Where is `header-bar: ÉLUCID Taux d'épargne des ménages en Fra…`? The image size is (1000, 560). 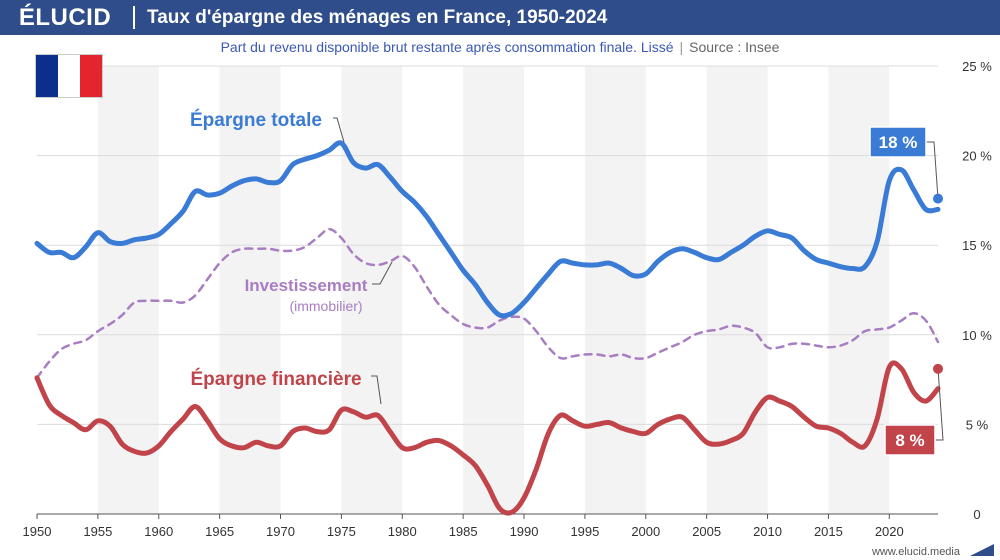 header-bar: ÉLUCID Taux d'épargne des ménages en Fra… is located at coordinates (500, 17).